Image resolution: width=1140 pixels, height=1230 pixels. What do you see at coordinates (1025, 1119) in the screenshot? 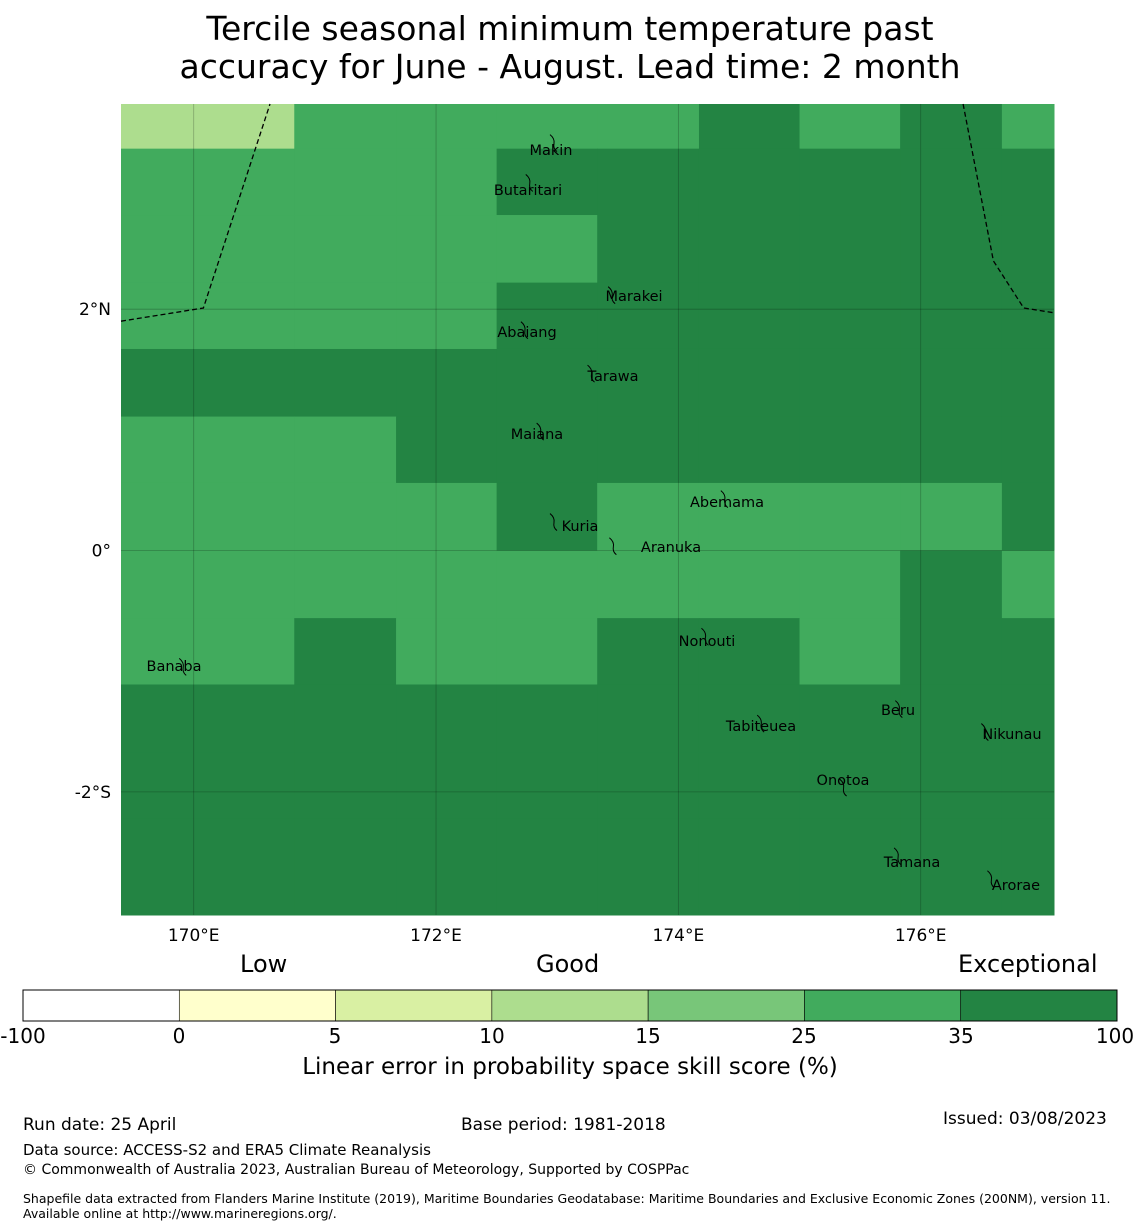
I see `issued-date: Issued: 03/08/2023` at bounding box center [1025, 1119].